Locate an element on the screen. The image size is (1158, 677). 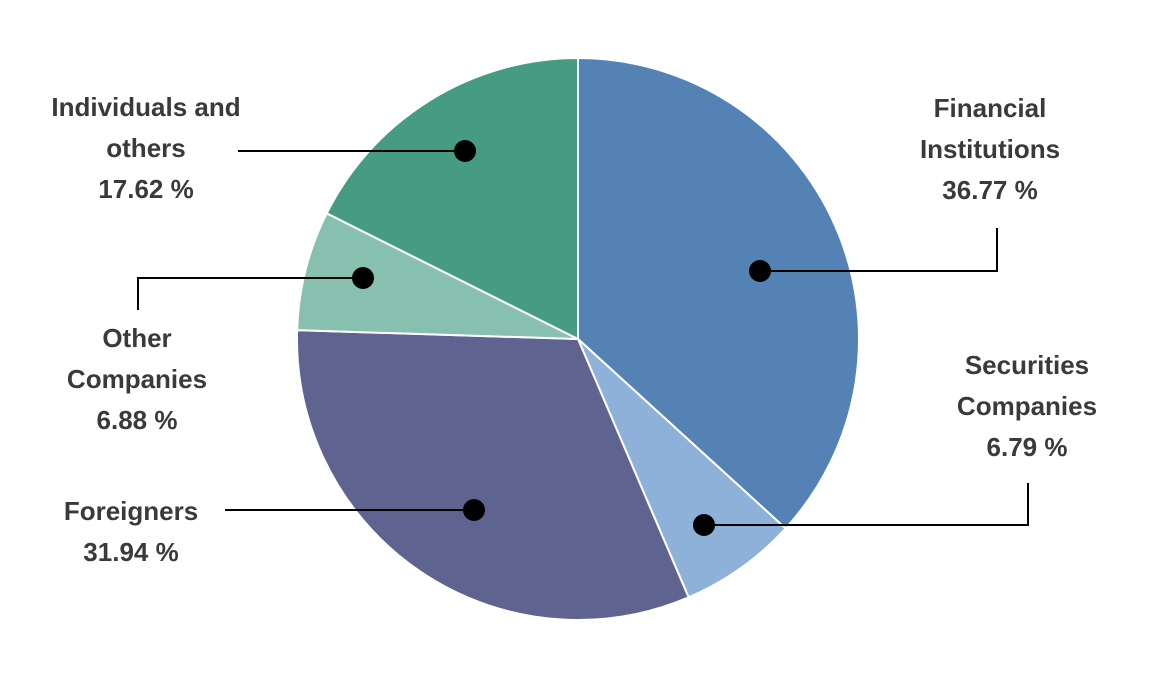
category-label: Securities Companies is located at coordinates (1027, 385).